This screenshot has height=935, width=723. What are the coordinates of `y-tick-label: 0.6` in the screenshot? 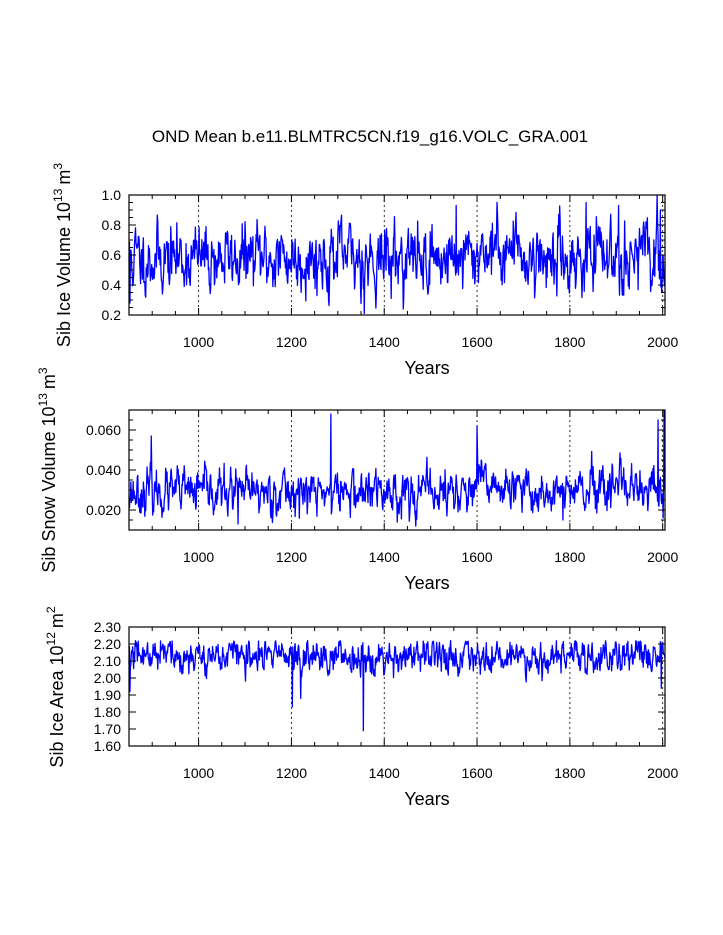 It's located at (112, 255).